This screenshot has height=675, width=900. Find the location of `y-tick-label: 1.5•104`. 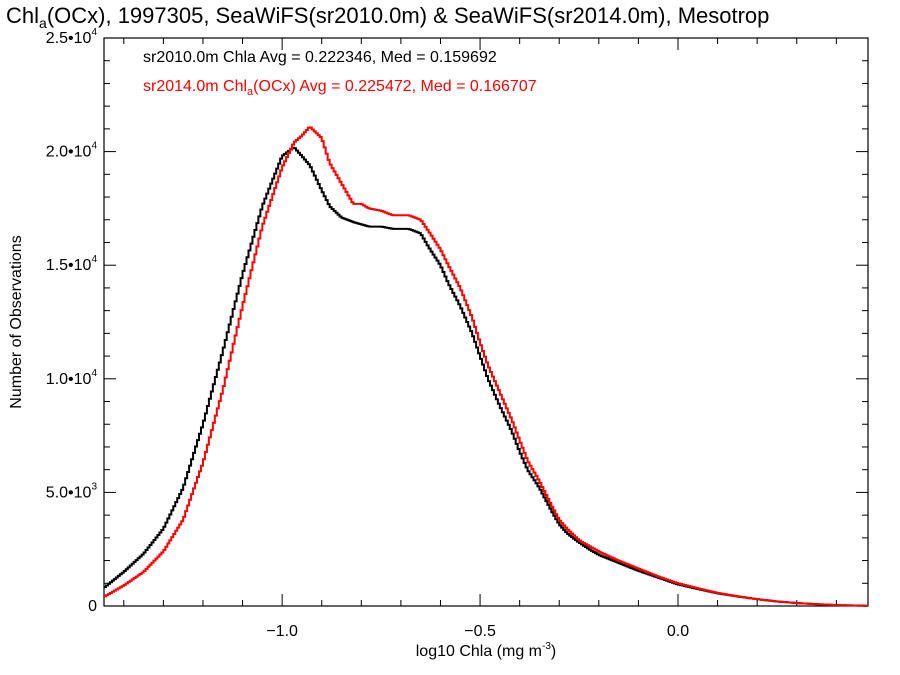

y-tick-label: 1.5•104 is located at coordinates (72, 264).